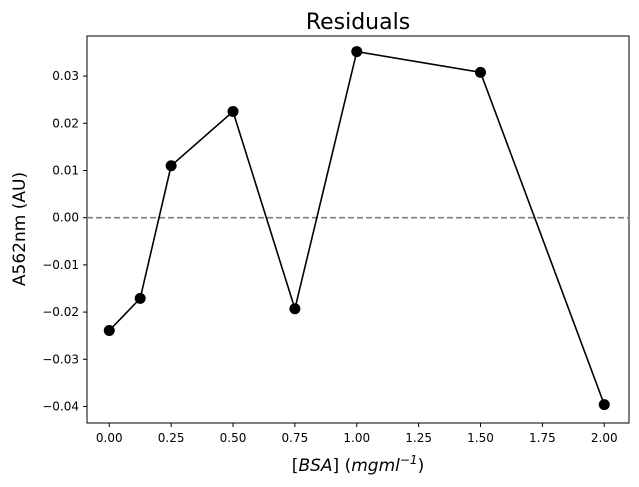  What do you see at coordinates (480, 438) in the screenshot?
I see `x-tick-label: 1.50` at bounding box center [480, 438].